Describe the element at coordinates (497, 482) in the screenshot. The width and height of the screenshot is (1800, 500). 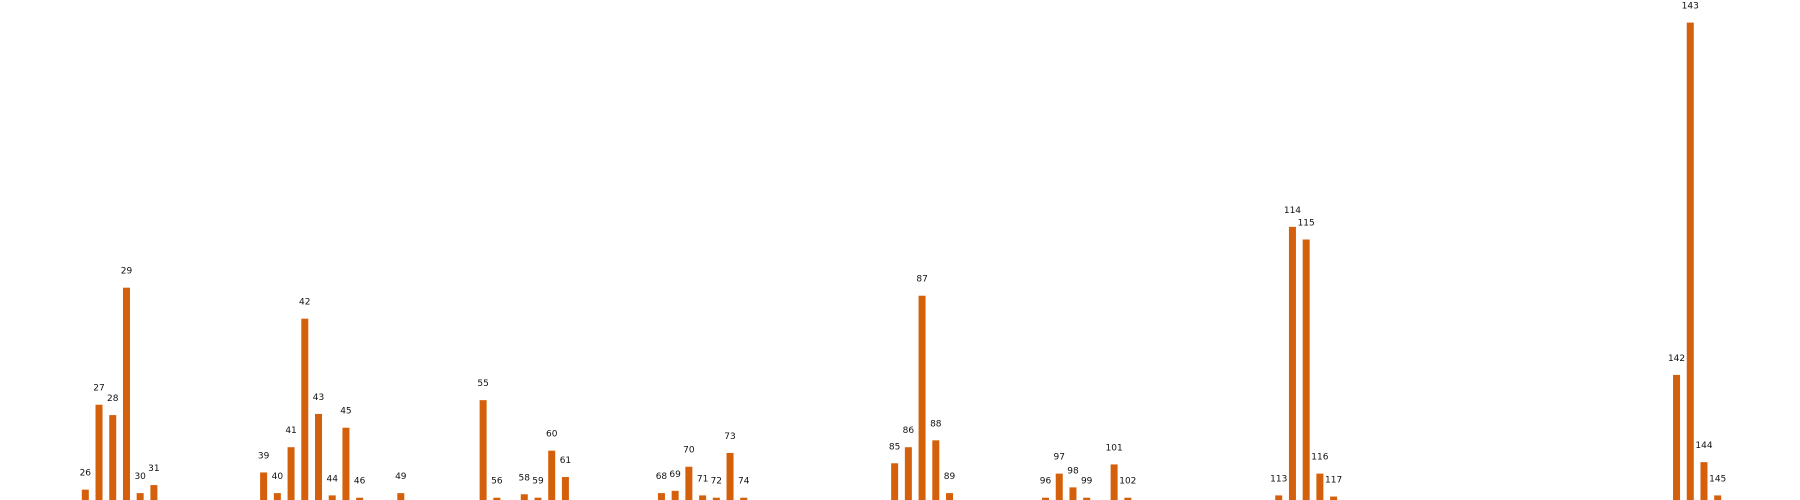
I see `bar-label: 56` at that location.